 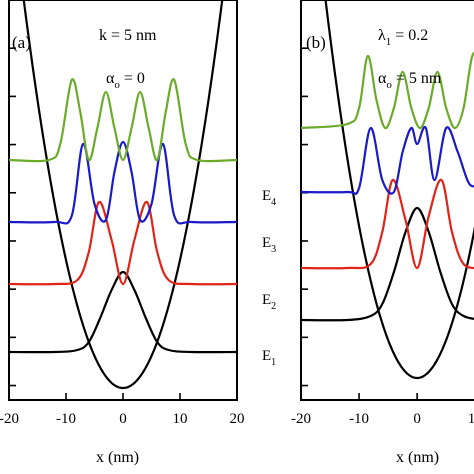 What do you see at coordinates (123, 419) in the screenshot?
I see `panel-a-x-tick-label: 0` at bounding box center [123, 419].